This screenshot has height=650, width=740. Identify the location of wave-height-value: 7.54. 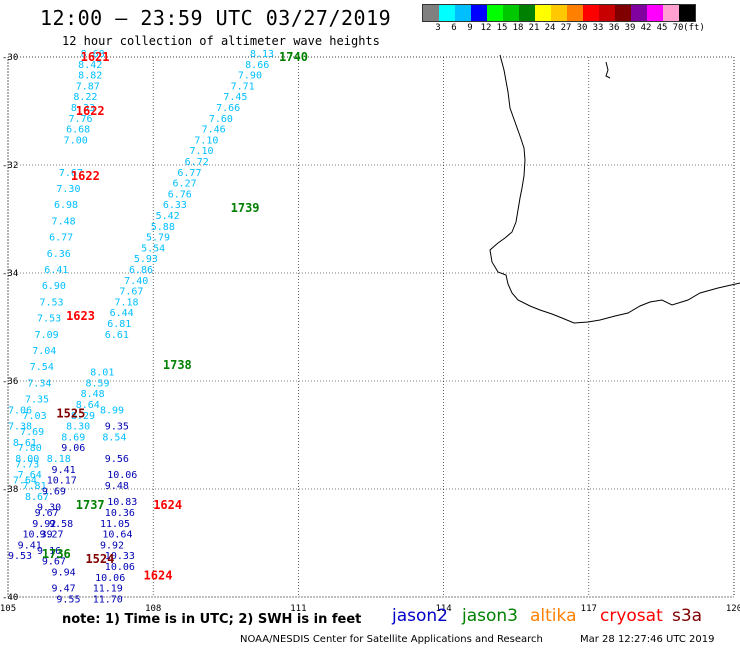
(42, 367).